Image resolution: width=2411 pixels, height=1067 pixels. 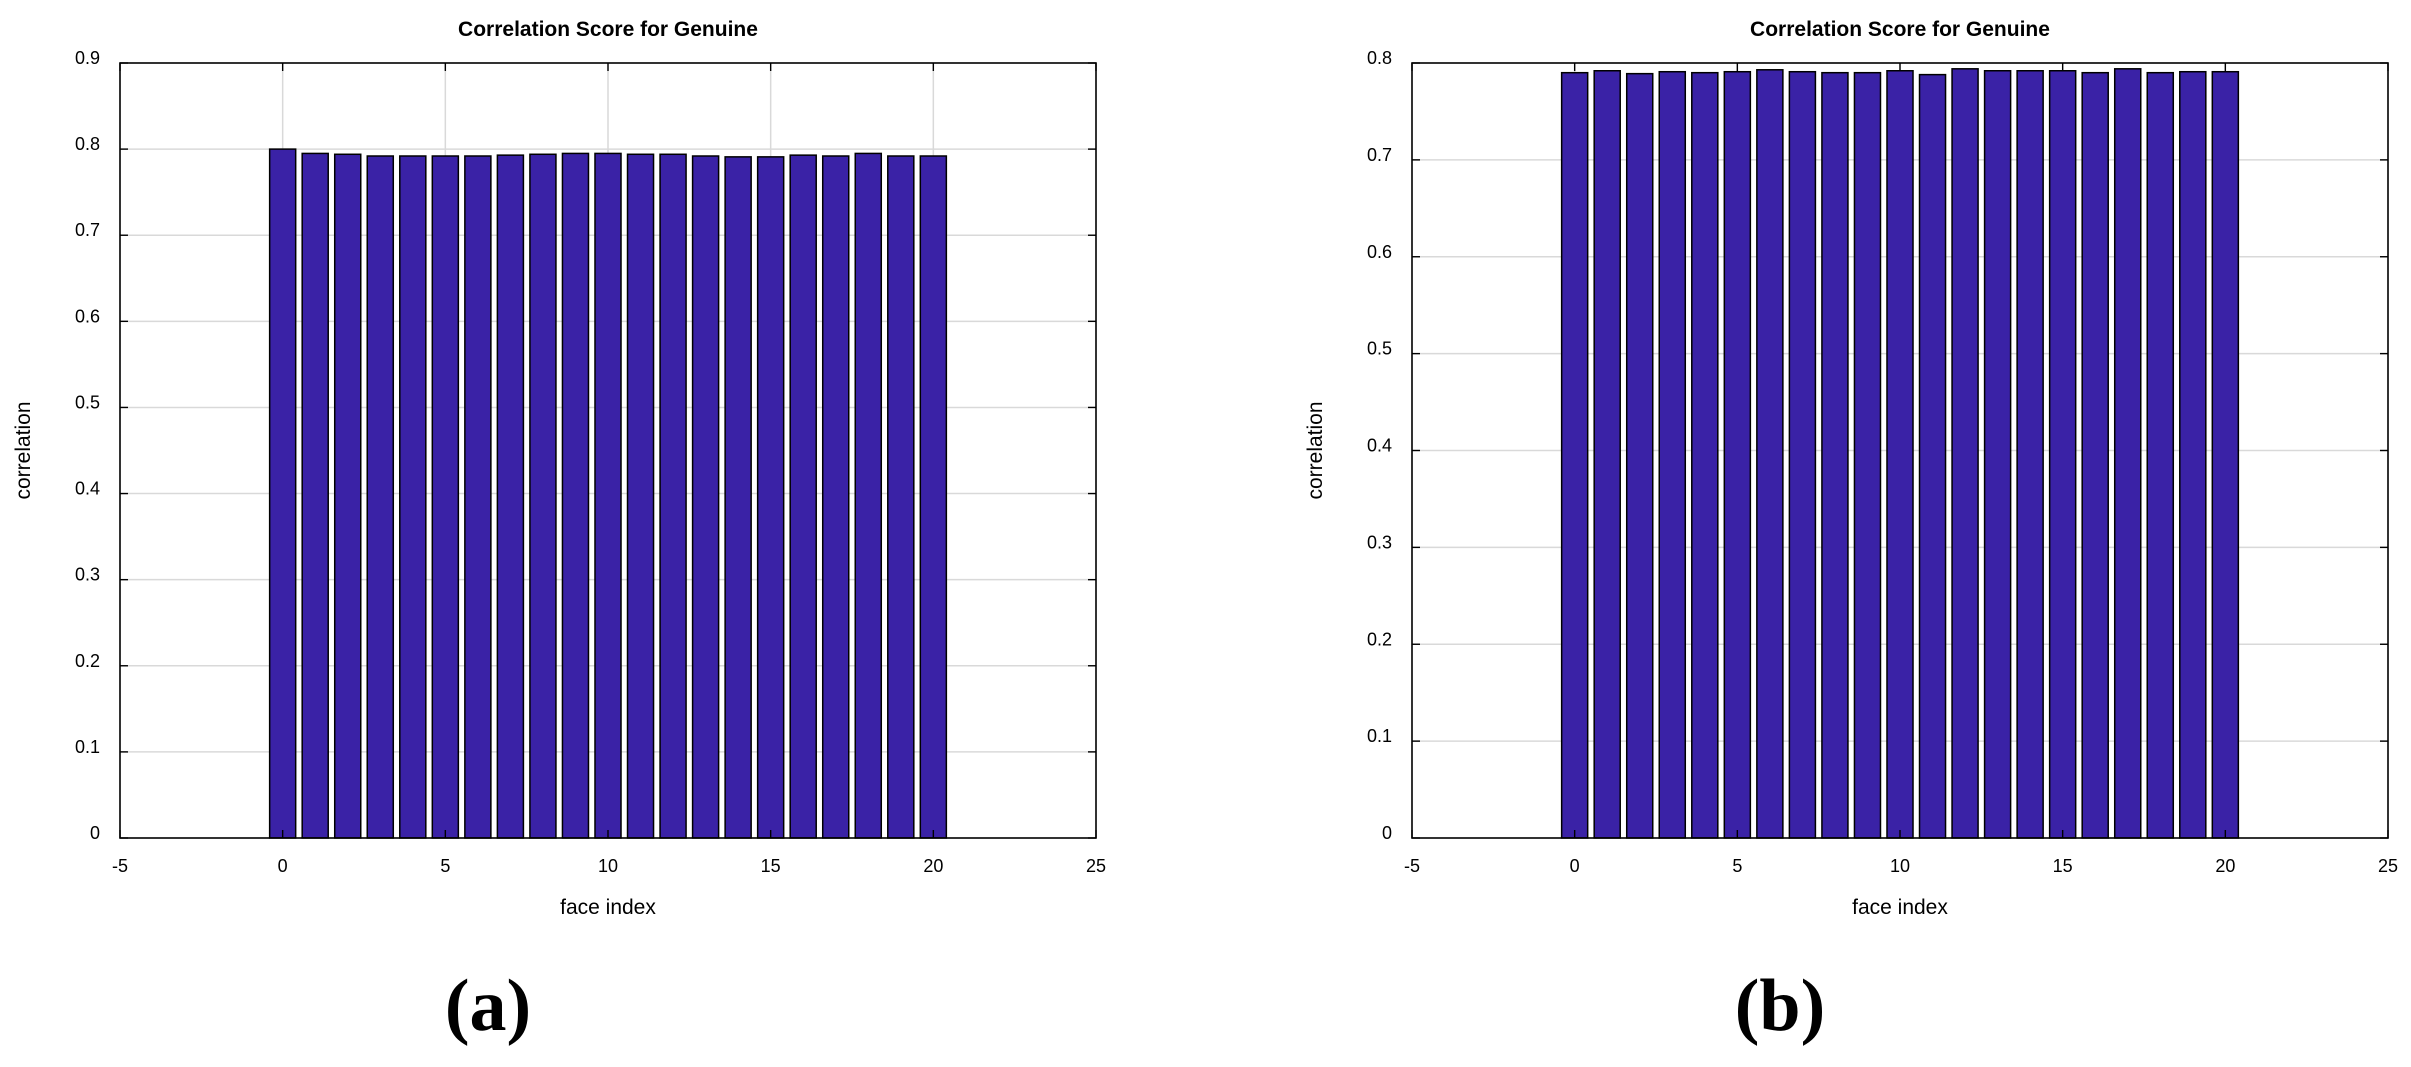 What do you see at coordinates (87, 316) in the screenshot?
I see `chart1-ytick-label: 0.6` at bounding box center [87, 316].